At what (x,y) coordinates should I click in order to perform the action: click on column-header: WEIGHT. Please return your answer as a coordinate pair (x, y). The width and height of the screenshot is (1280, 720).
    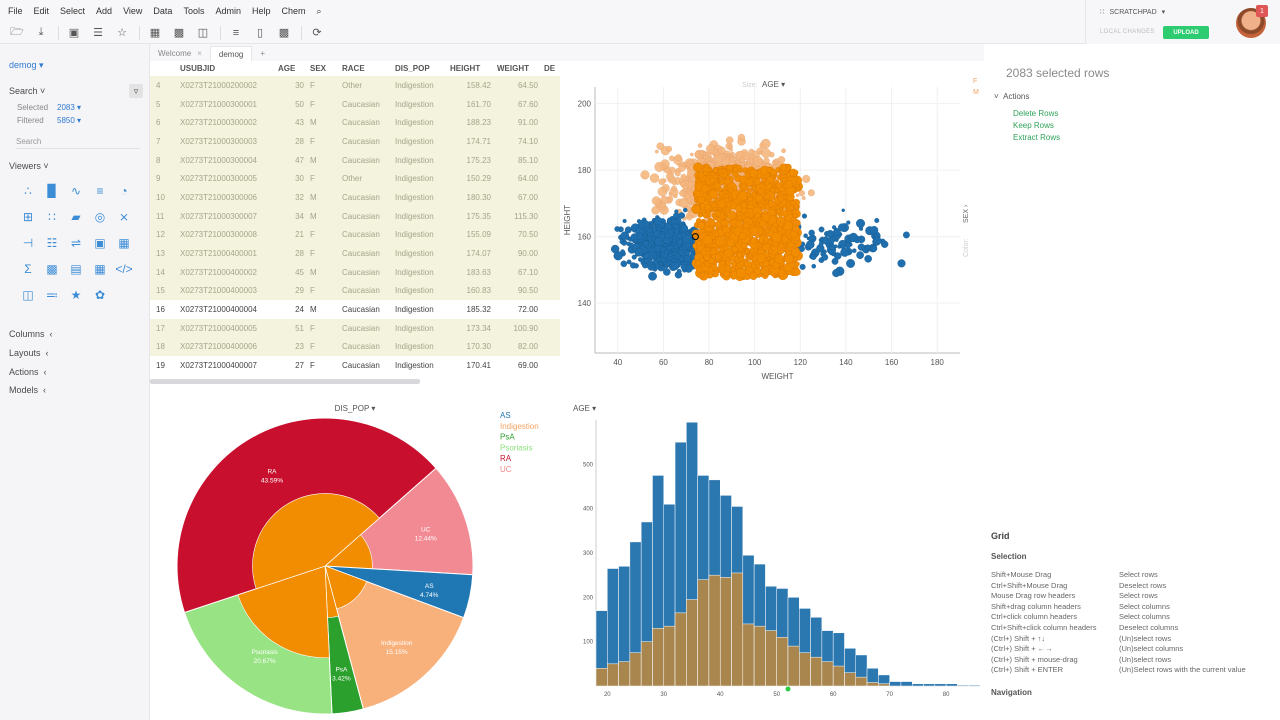
    Looking at the image, I should click on (513, 68).